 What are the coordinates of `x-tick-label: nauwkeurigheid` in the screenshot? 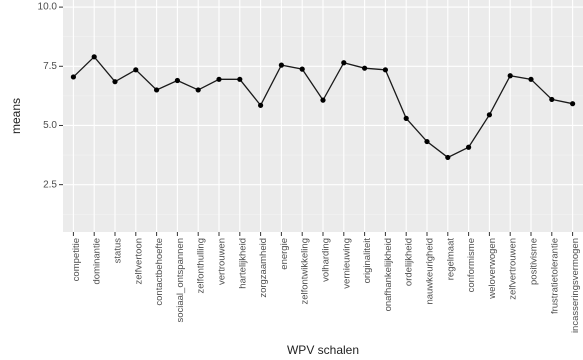 It's located at (430, 271).